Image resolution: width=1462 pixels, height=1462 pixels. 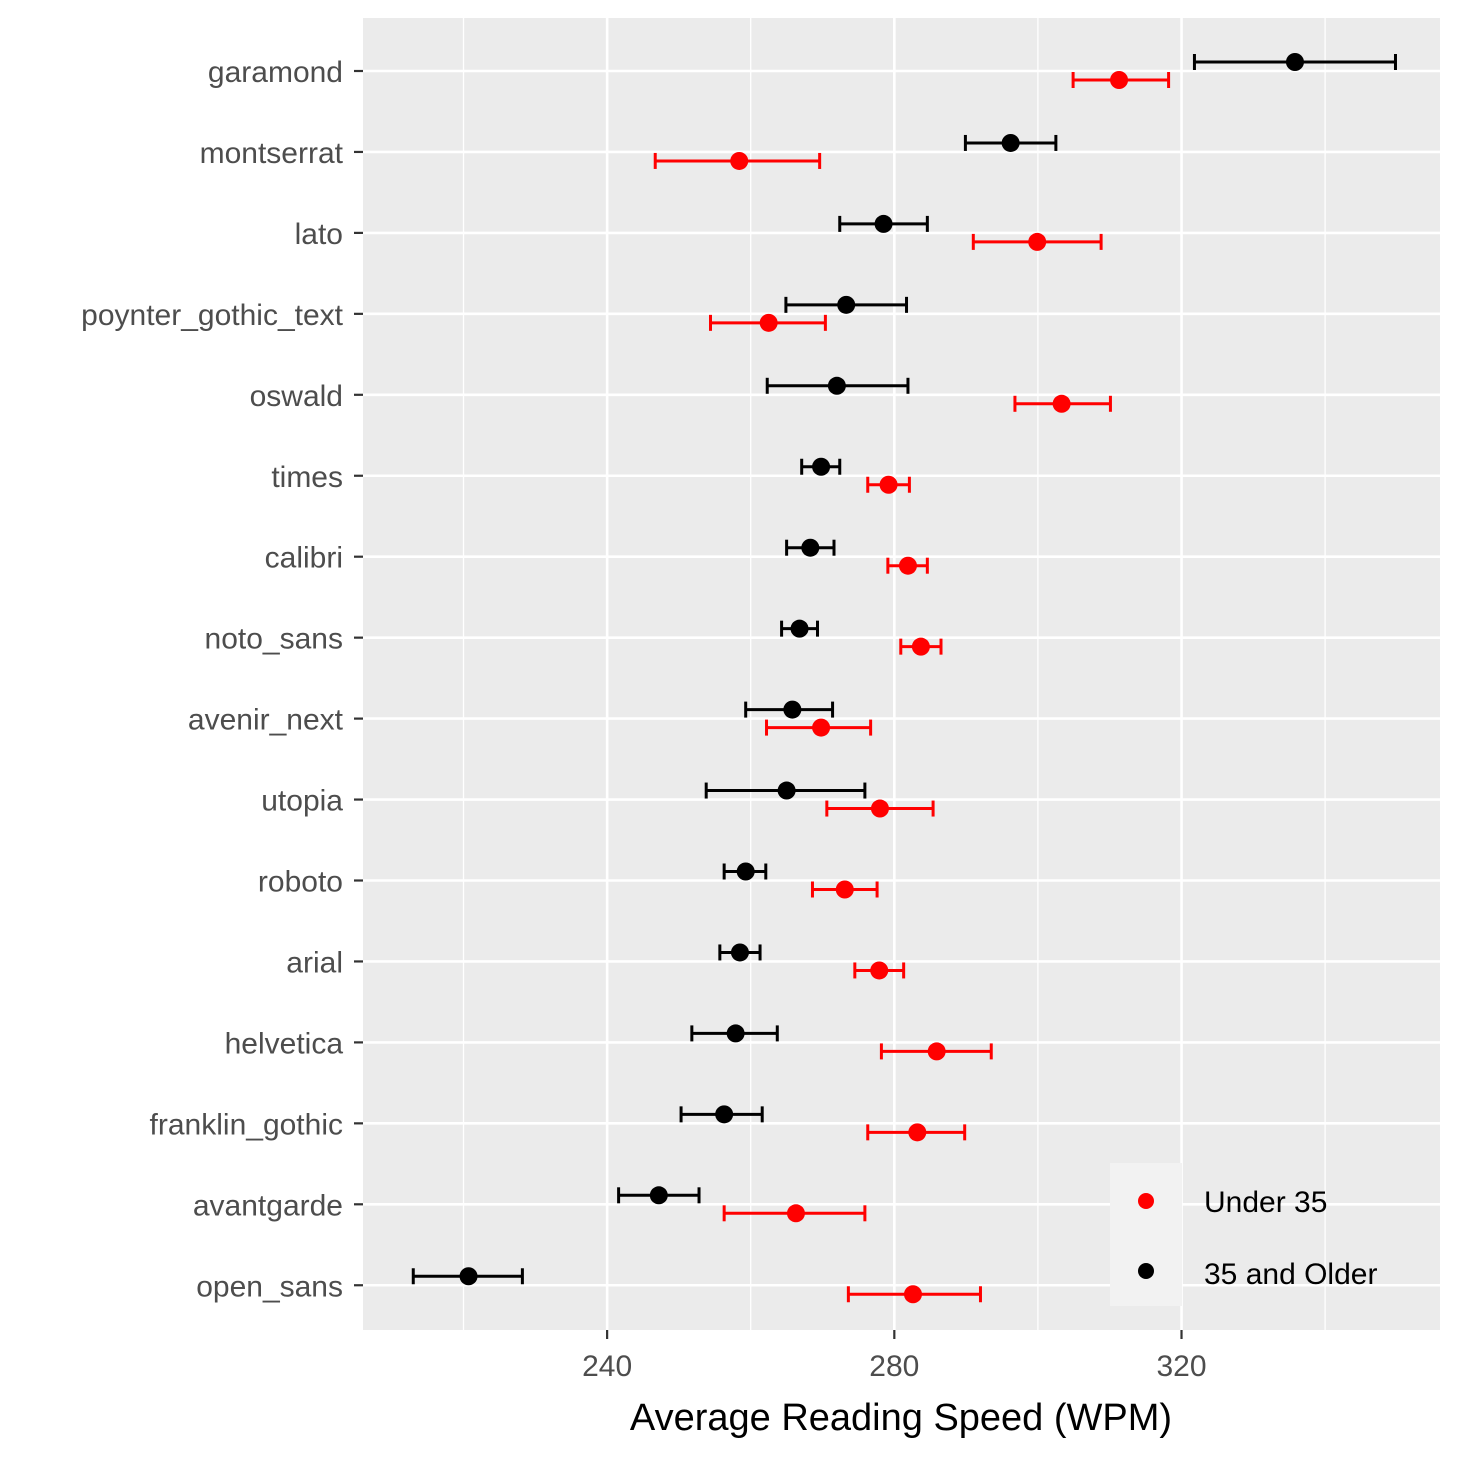 What do you see at coordinates (314, 962) in the screenshot?
I see `y-tick-label-arial: arial` at bounding box center [314, 962].